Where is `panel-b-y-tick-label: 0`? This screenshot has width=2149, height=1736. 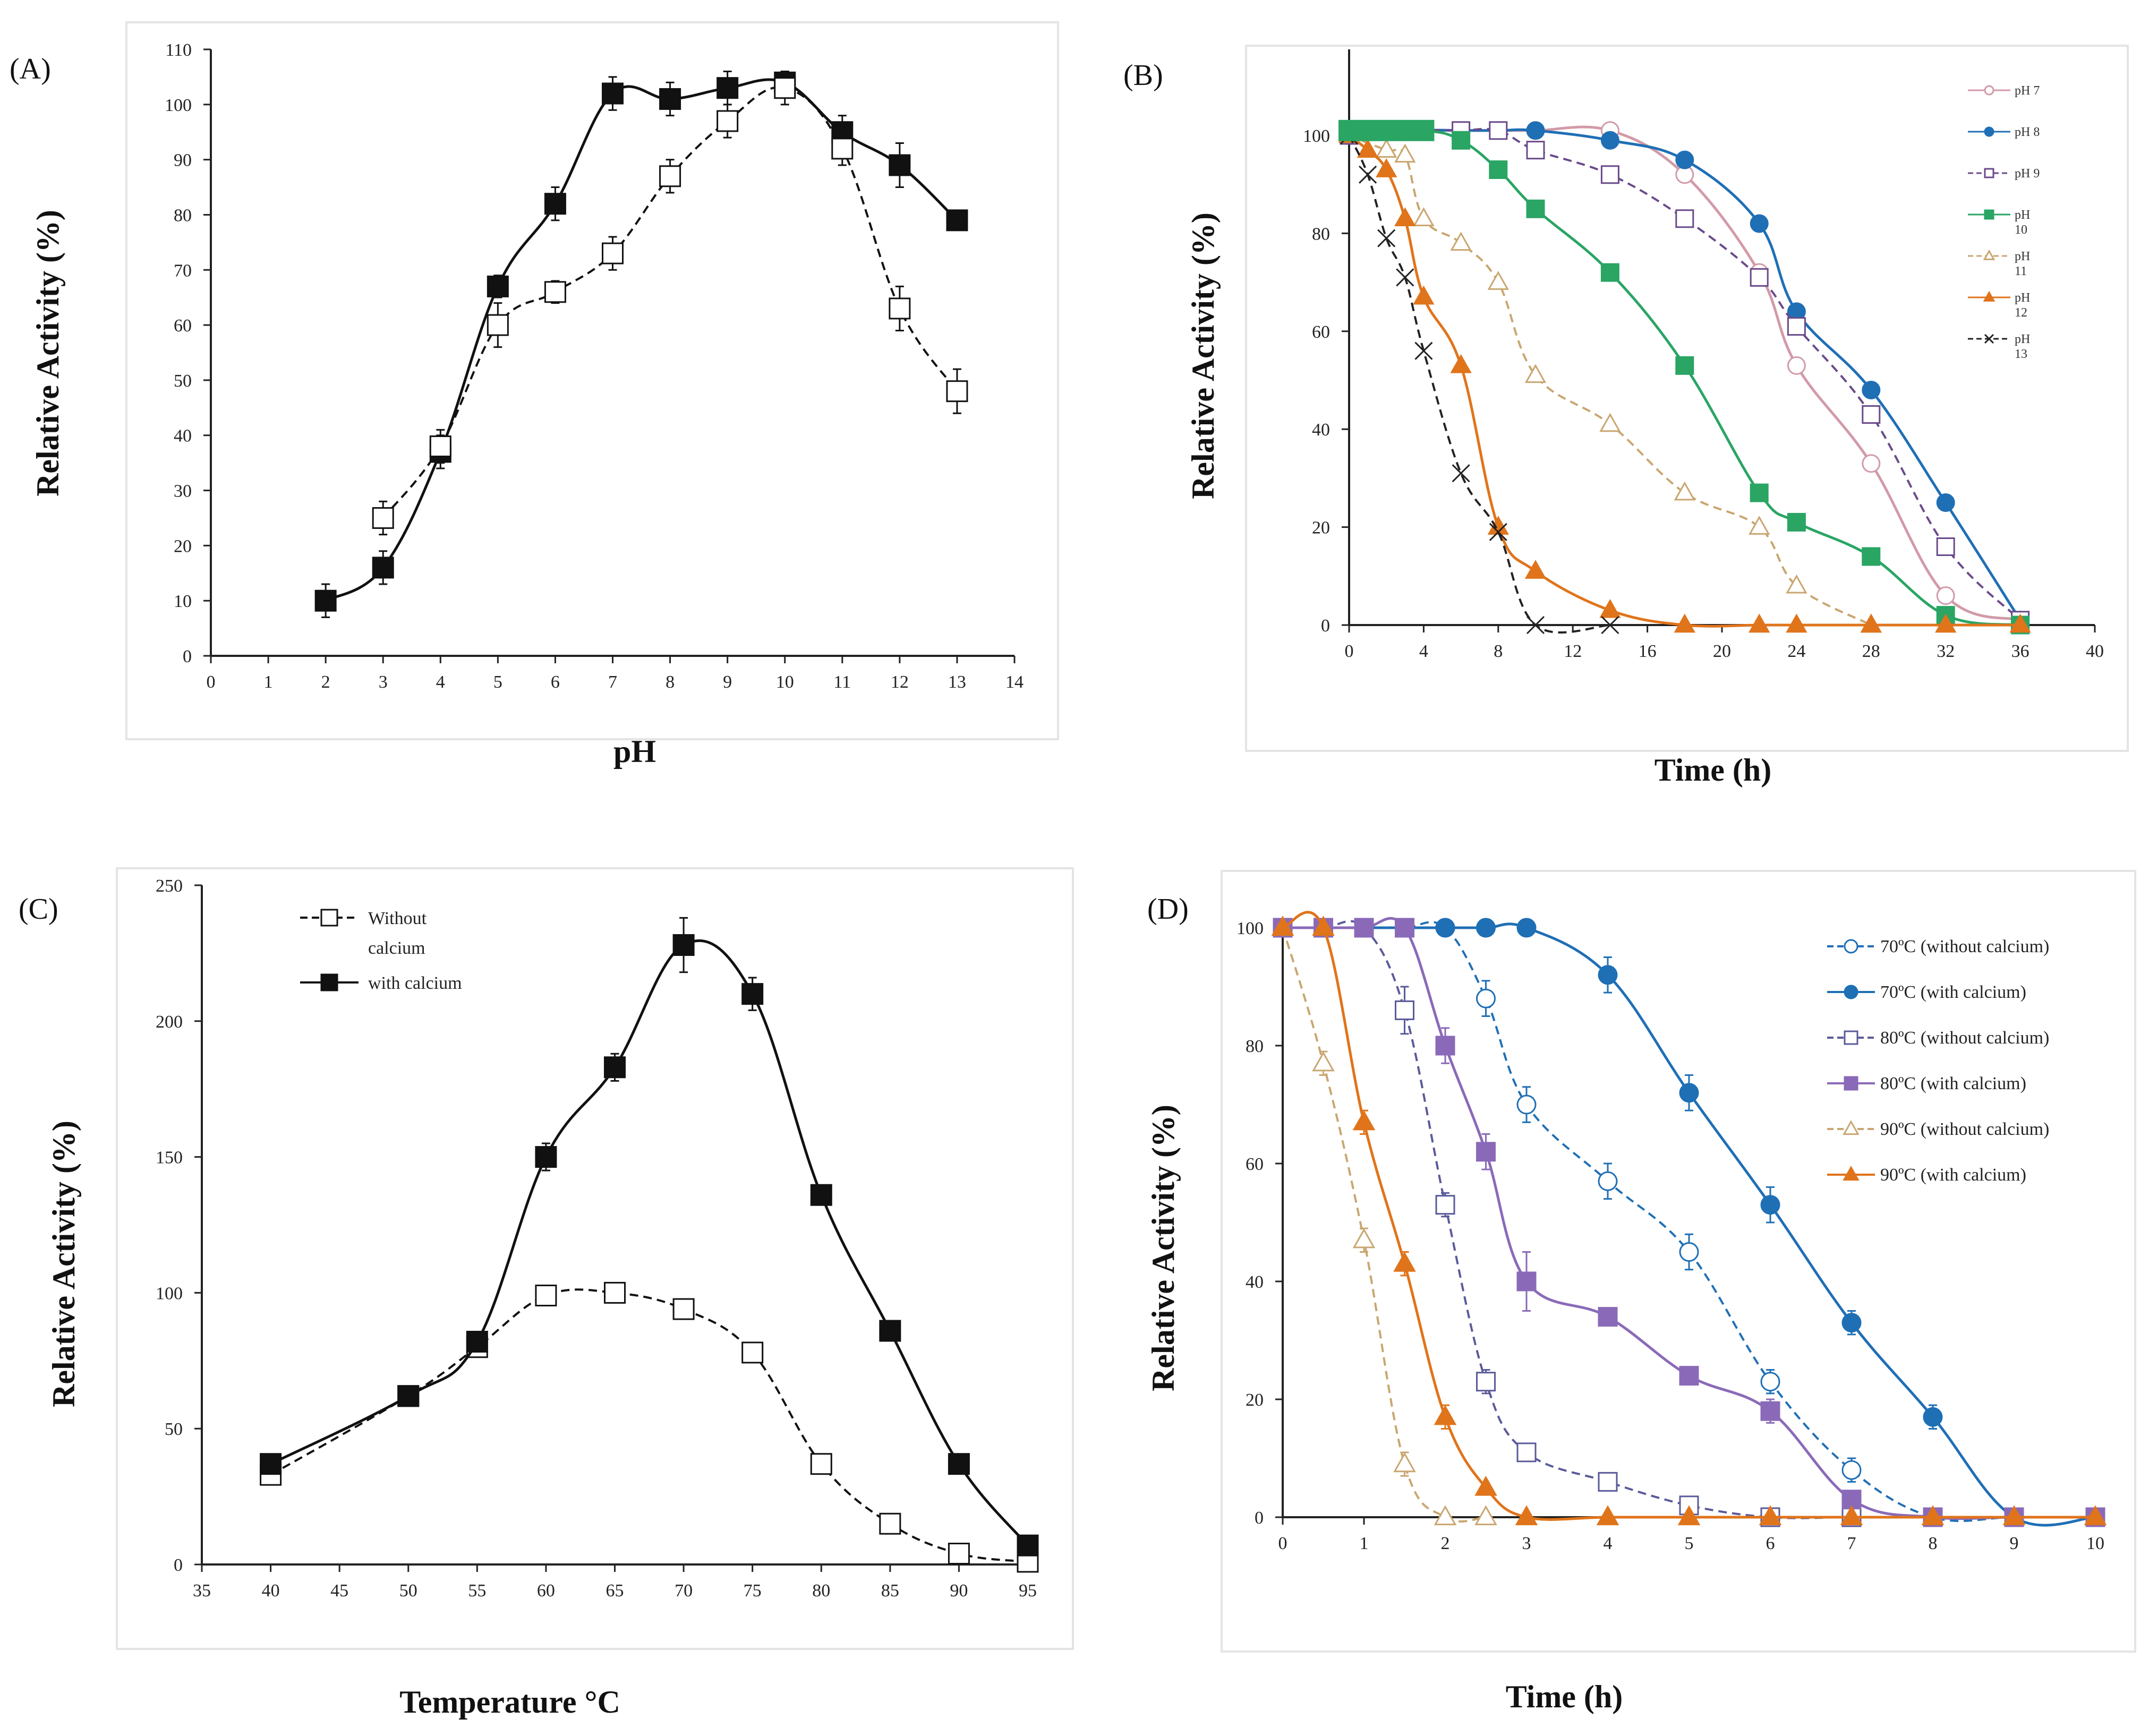 panel-b-y-tick-label: 0 is located at coordinates (1325, 626).